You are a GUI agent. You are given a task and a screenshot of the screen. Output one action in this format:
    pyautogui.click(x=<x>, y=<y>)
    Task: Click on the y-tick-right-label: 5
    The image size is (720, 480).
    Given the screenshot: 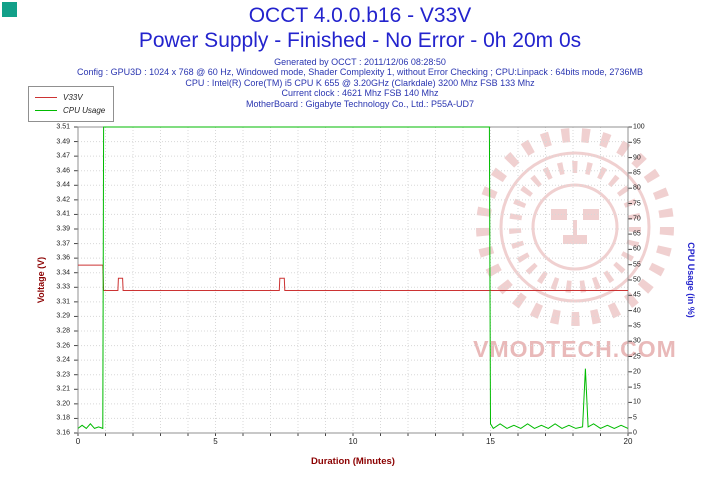 What is the action you would take?
    pyautogui.click(x=635, y=418)
    